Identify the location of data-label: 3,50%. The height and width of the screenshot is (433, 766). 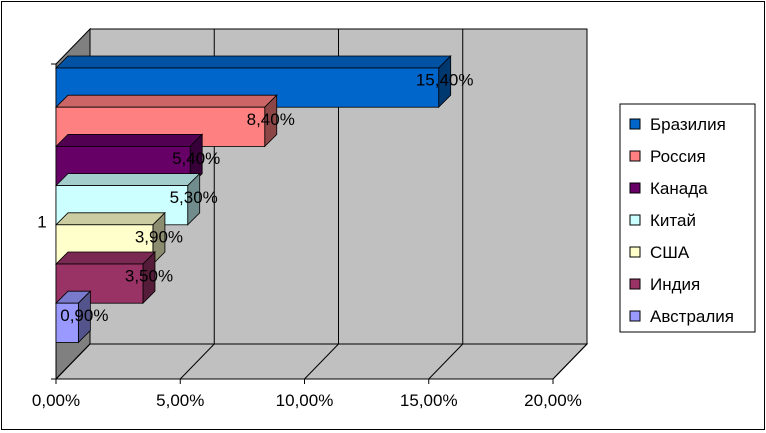
(149, 276).